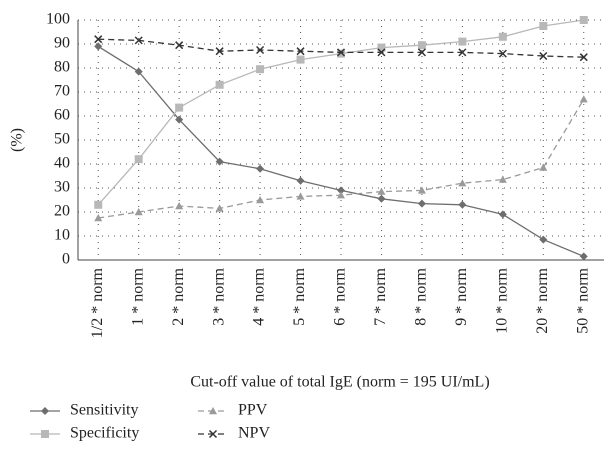  I want to click on y-tick-label: 70, so click(62, 91).